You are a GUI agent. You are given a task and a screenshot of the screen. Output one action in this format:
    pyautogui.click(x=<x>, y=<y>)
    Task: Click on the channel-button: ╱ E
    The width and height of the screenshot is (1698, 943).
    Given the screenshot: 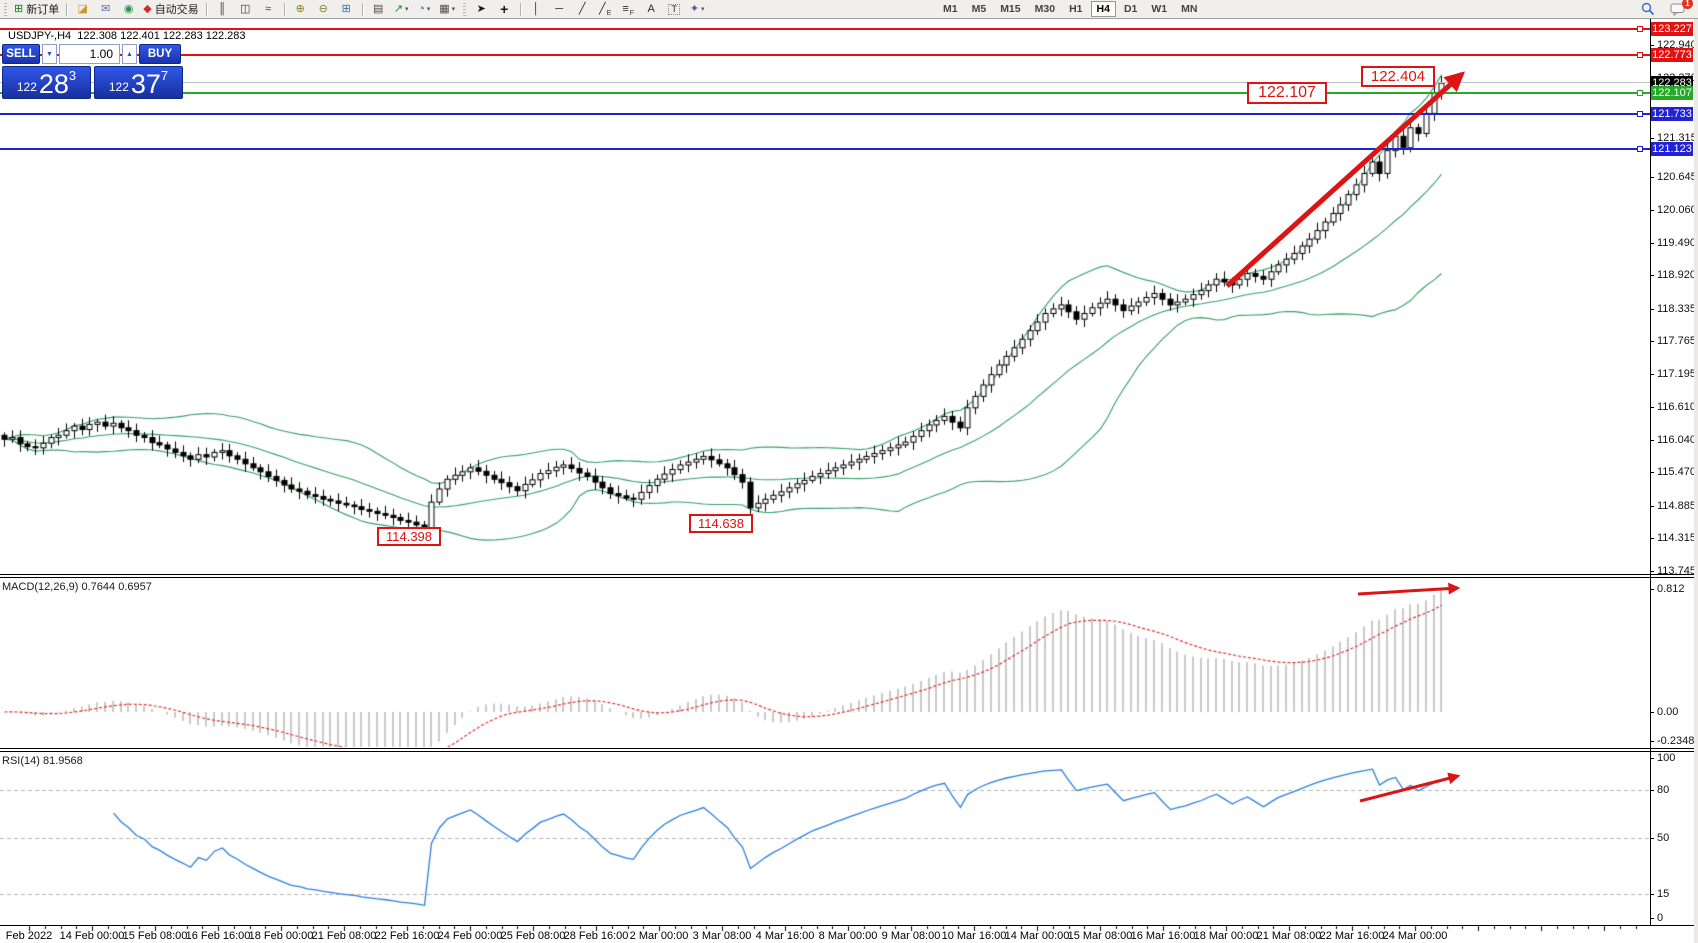 What is the action you would take?
    pyautogui.click(x=605, y=9)
    